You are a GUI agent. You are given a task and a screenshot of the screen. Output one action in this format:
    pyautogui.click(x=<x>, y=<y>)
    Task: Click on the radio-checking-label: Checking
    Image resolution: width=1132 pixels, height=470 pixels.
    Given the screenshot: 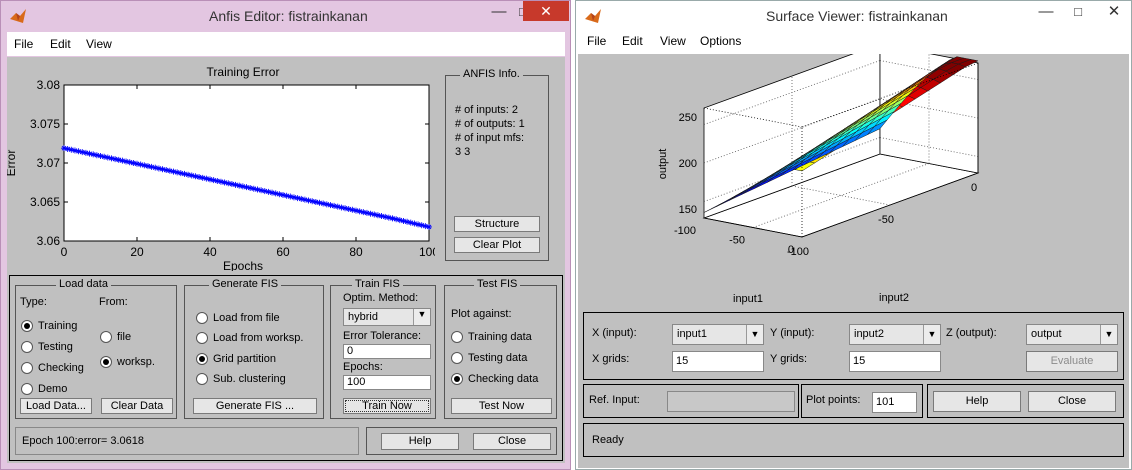 What is the action you would take?
    pyautogui.click(x=61, y=368)
    